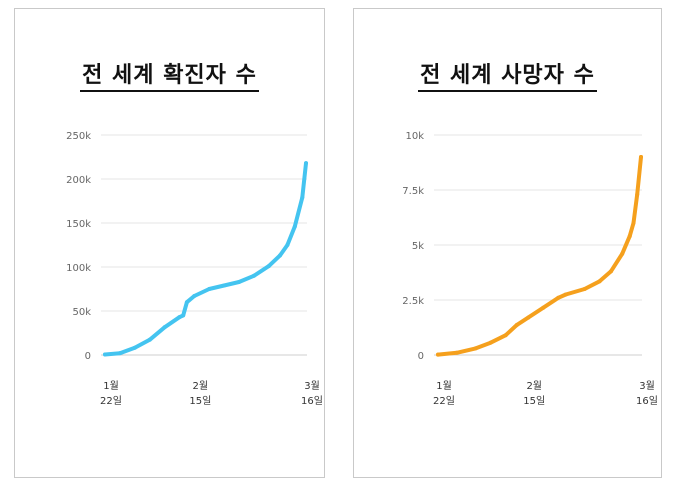 The height and width of the screenshot is (485, 680). I want to click on y-tick-label: 50k, so click(81, 312).